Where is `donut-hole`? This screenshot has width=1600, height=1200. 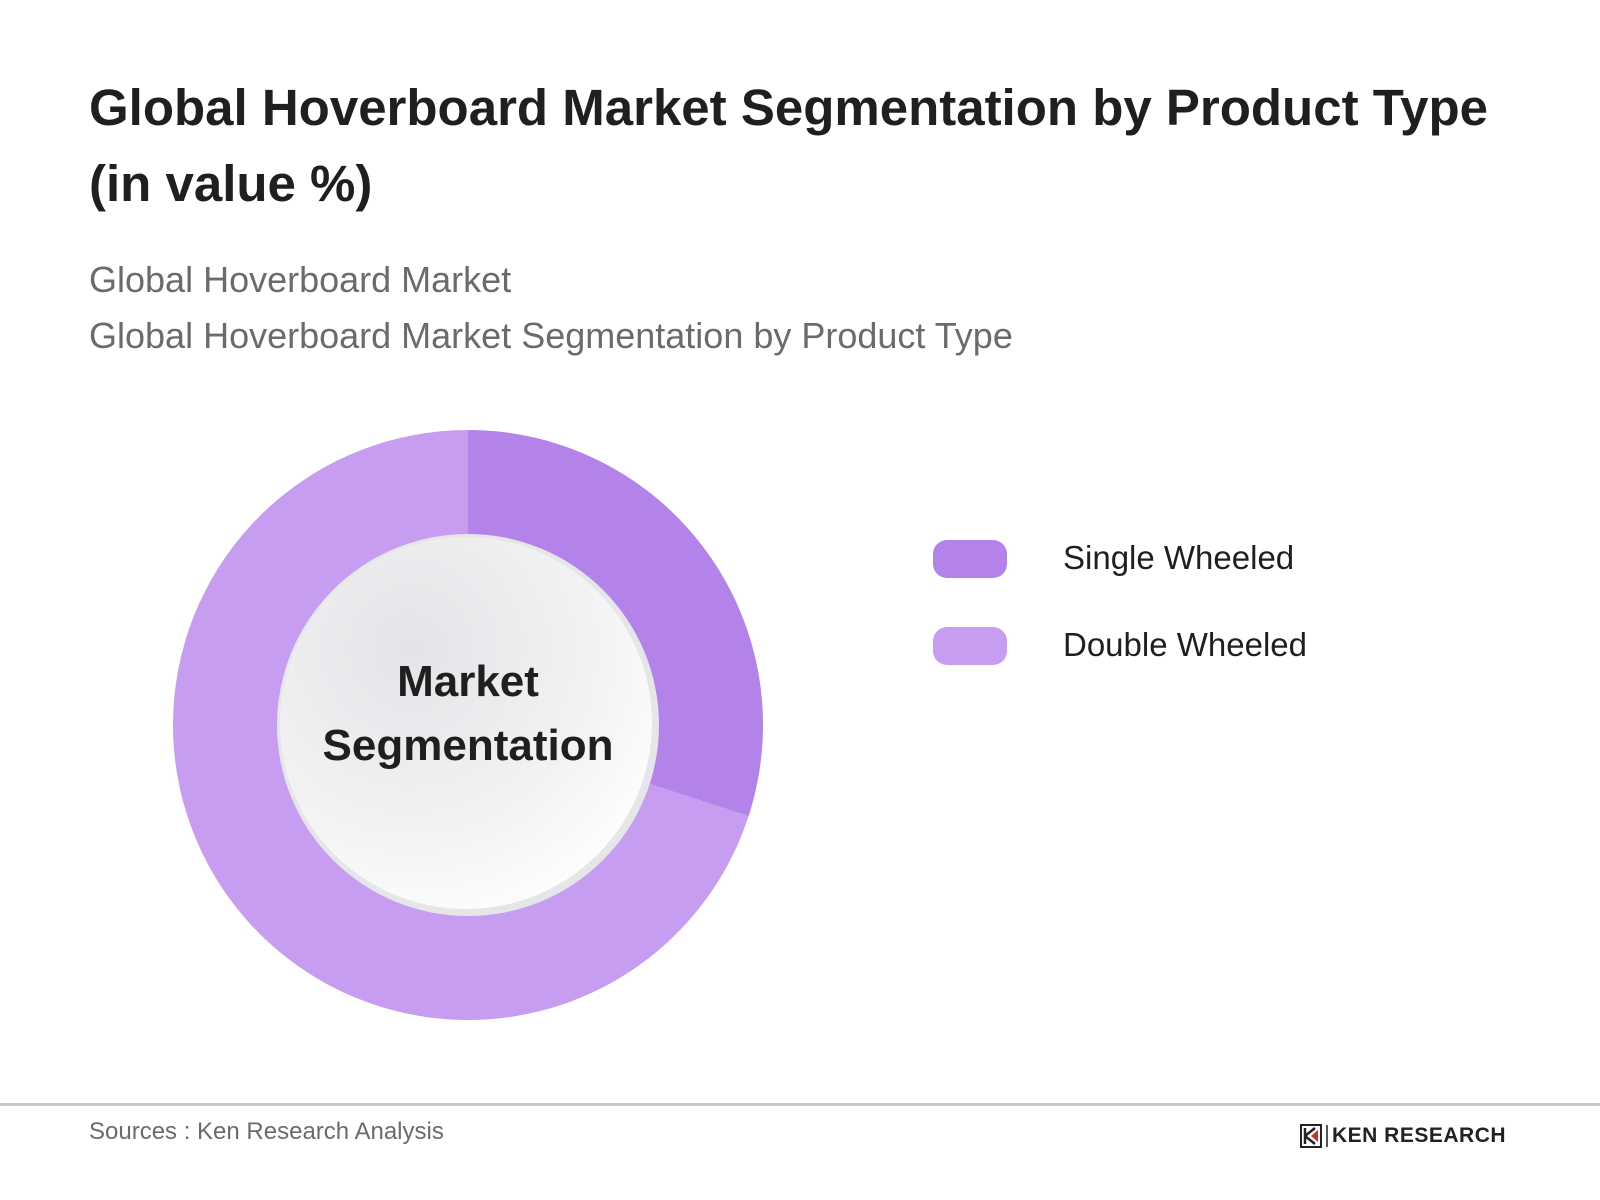 donut-hole is located at coordinates (466, 723).